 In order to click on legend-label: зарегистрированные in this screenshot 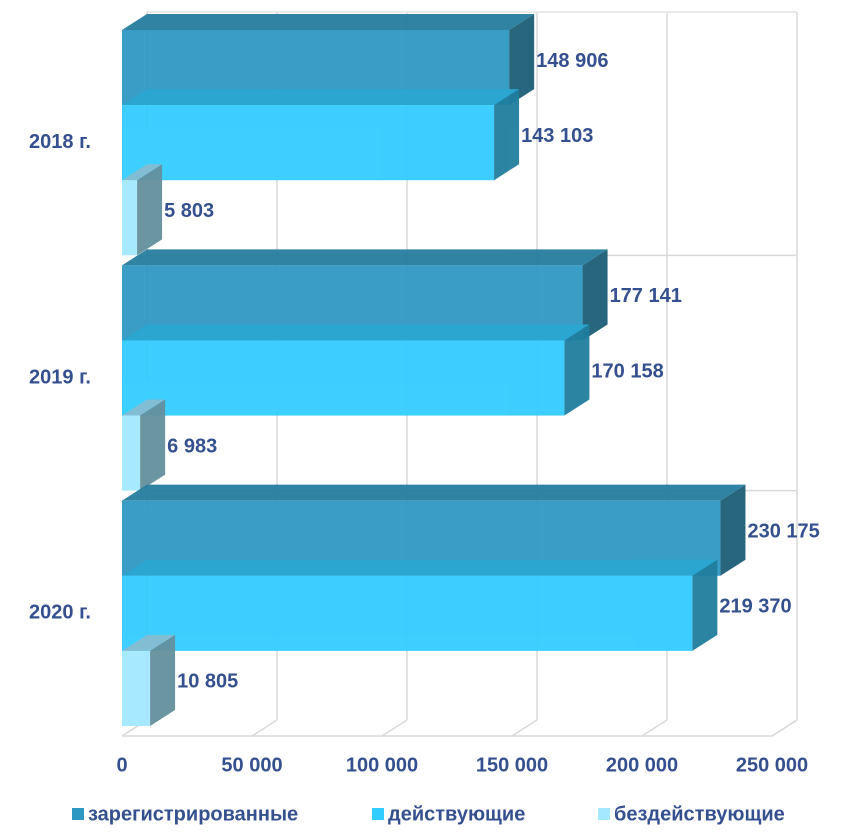, I will do `click(193, 814)`.